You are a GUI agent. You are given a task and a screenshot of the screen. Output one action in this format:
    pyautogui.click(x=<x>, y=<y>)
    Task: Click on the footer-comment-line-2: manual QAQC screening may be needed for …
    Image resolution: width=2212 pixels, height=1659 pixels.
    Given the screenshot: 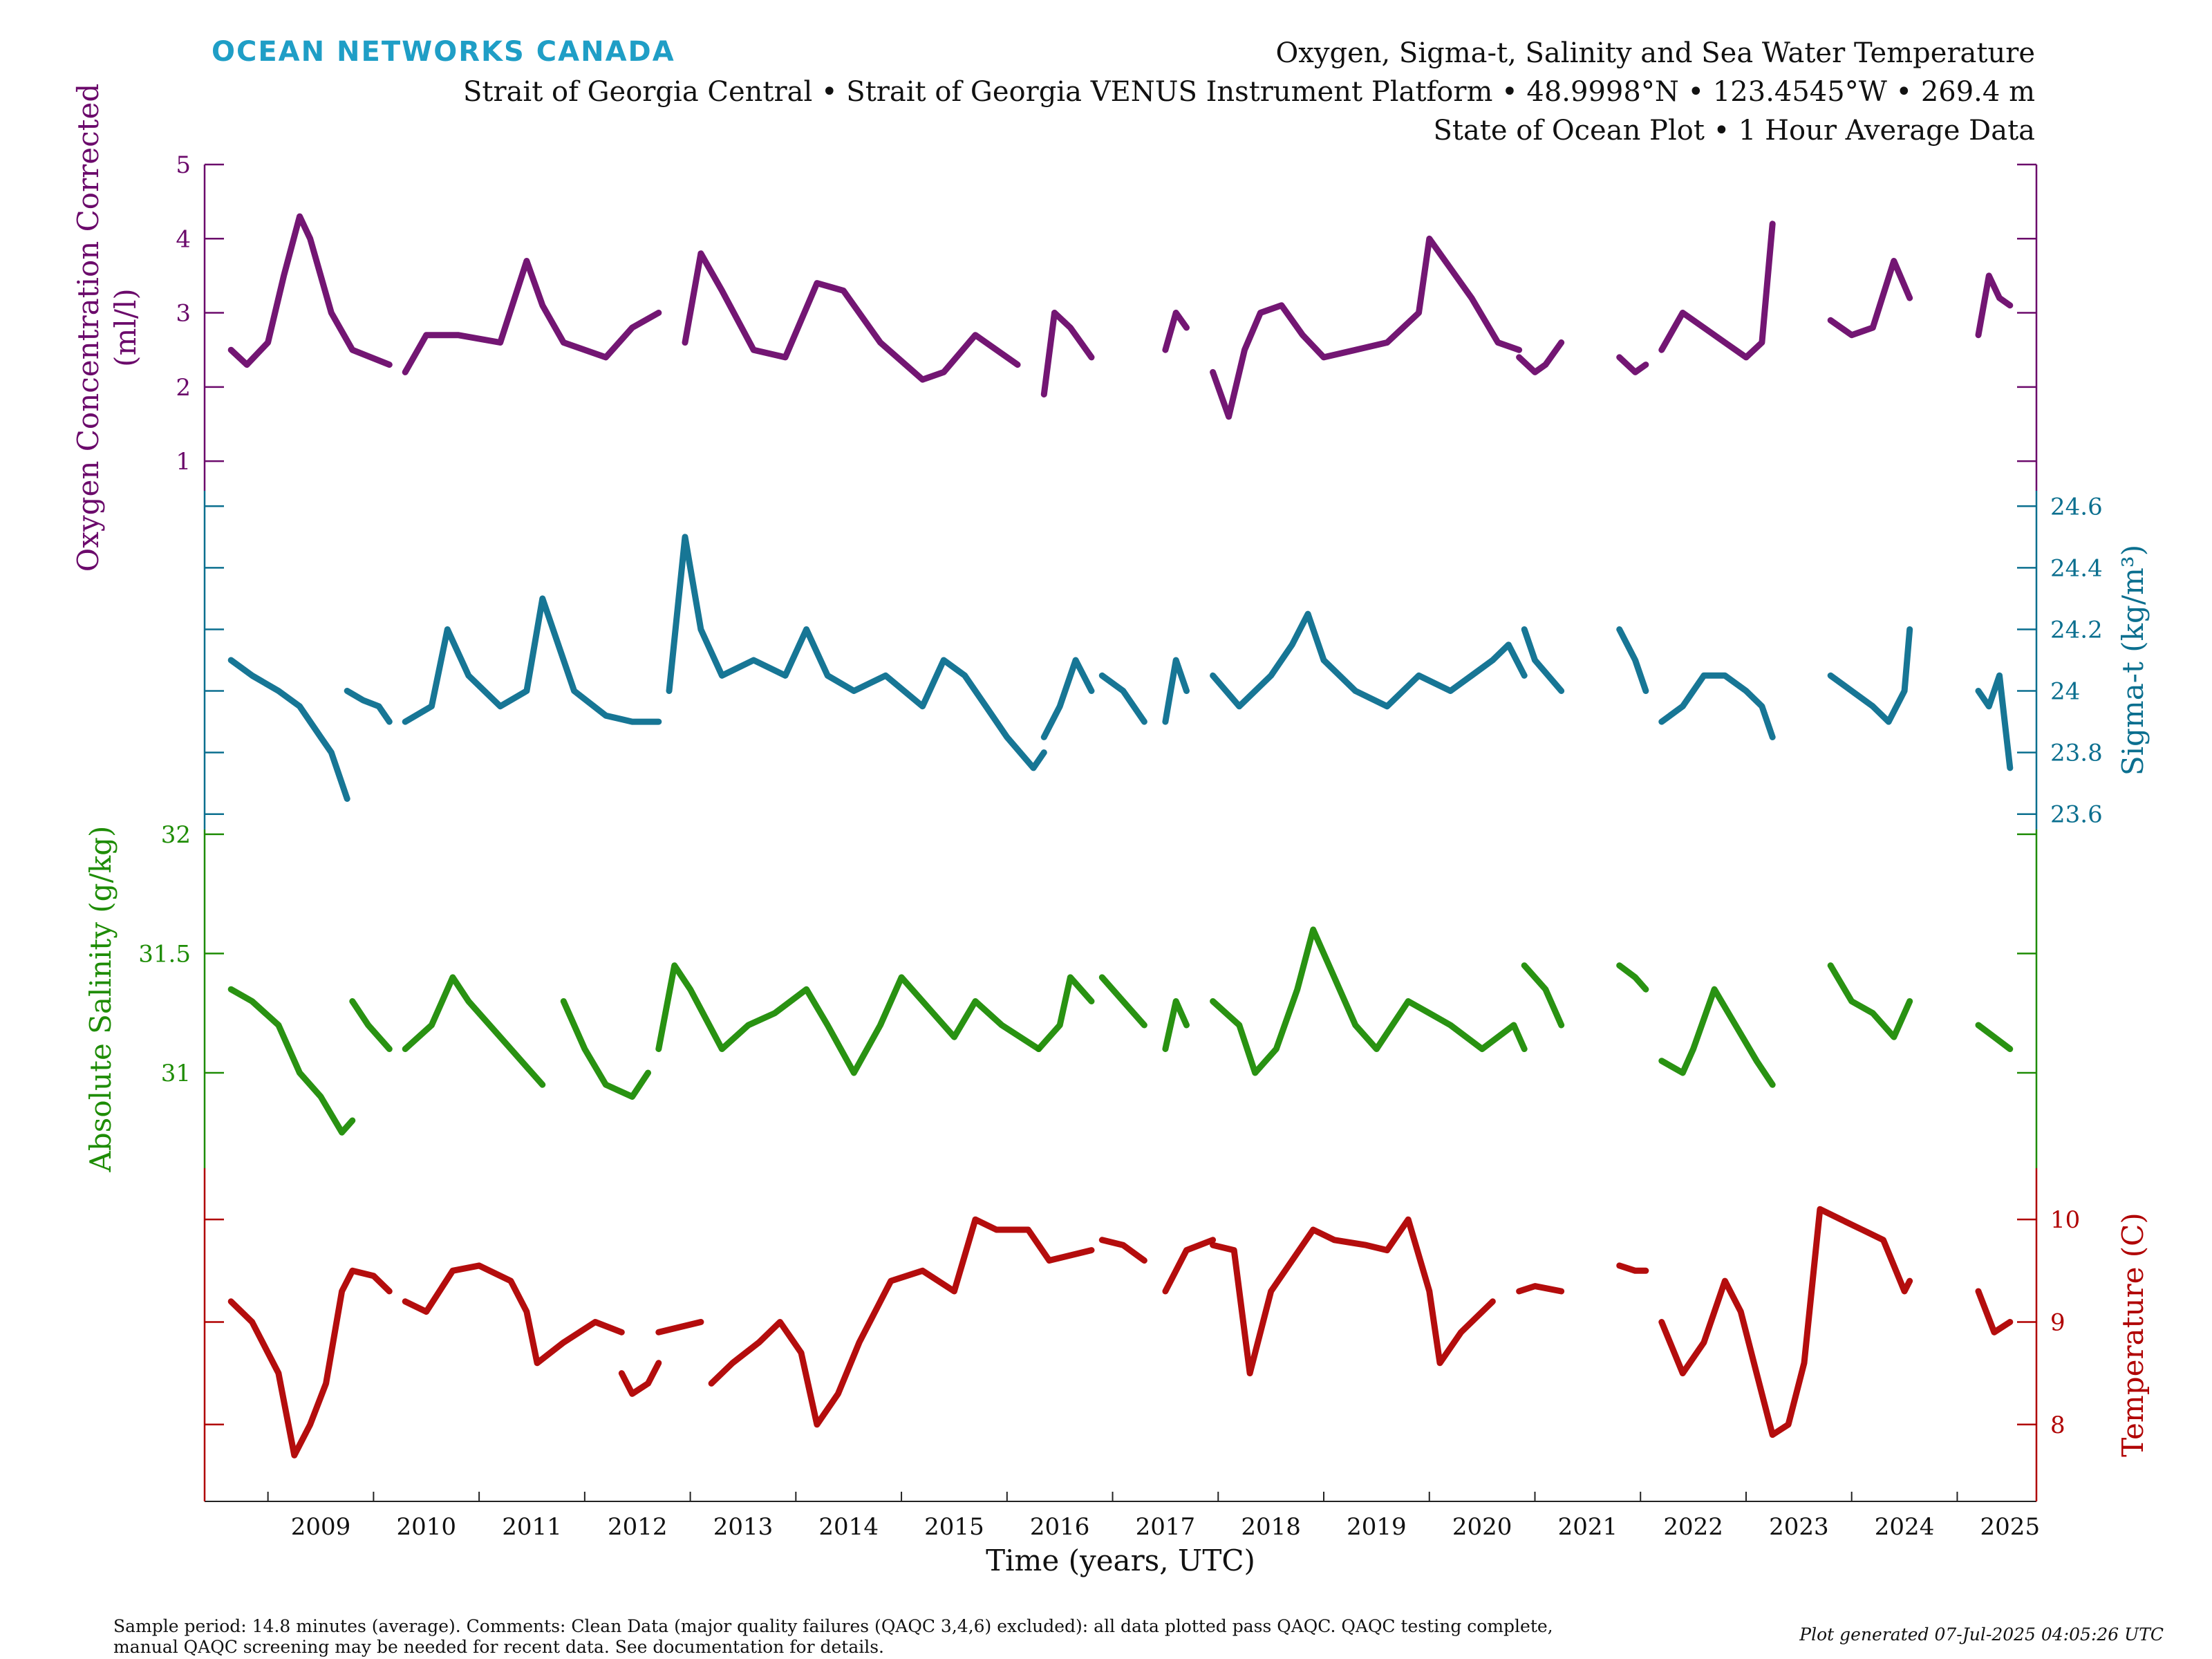 What is the action you would take?
    pyautogui.click(x=499, y=1647)
    